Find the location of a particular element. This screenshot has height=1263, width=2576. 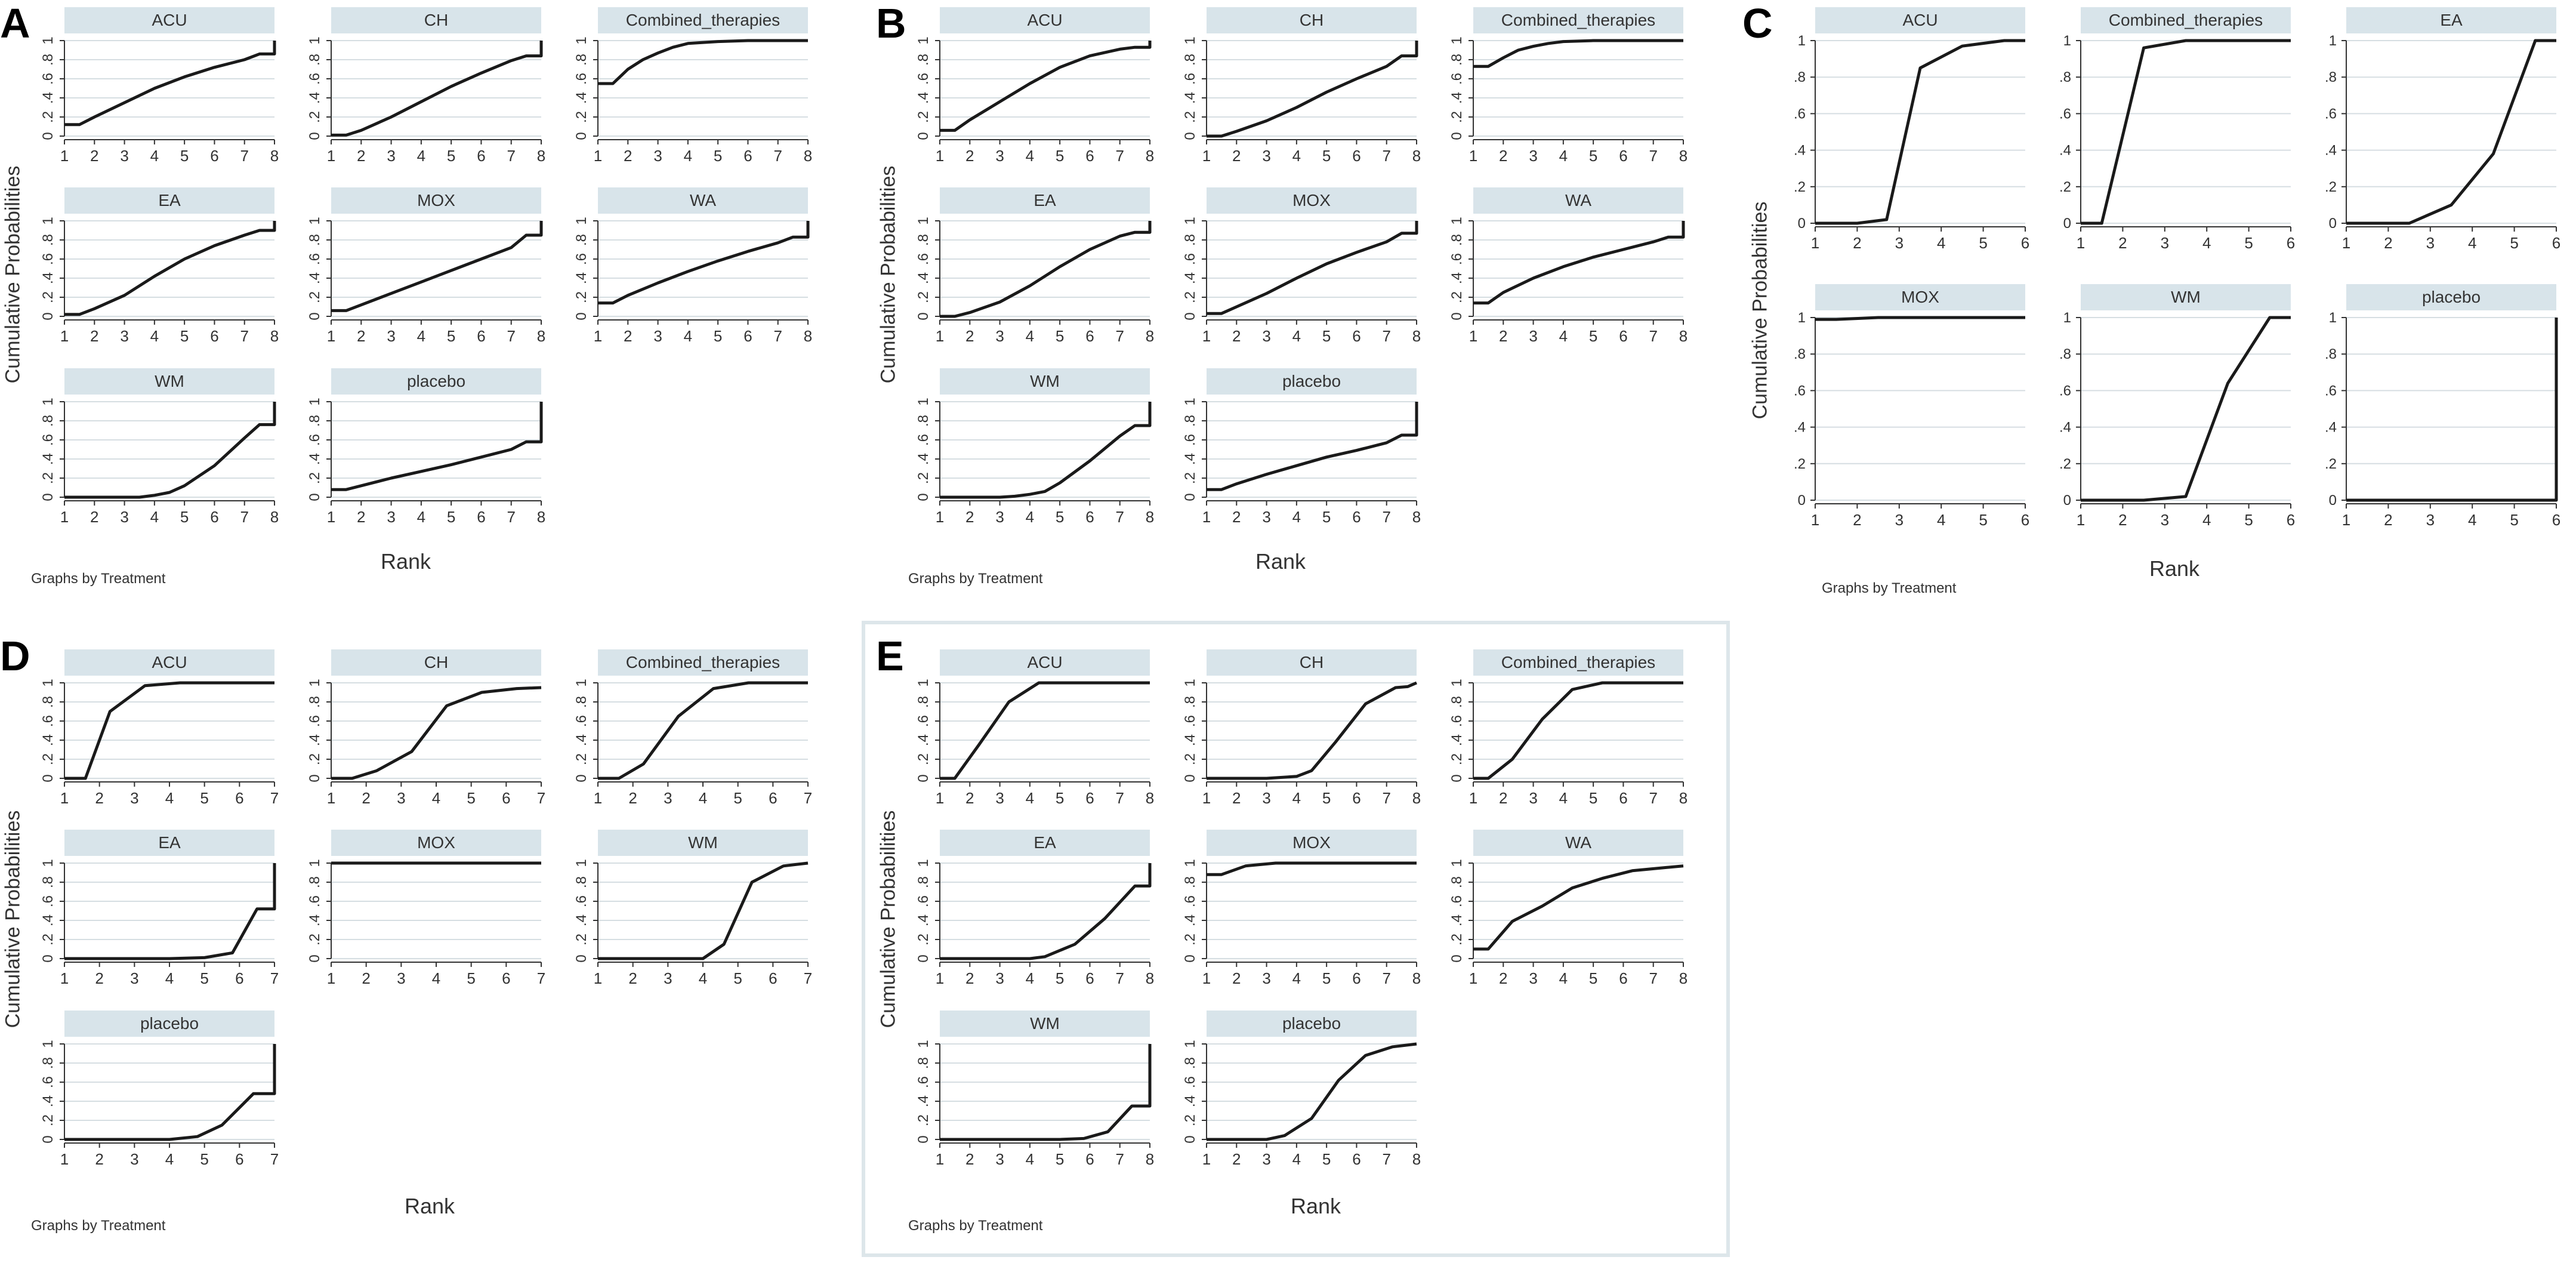

panel-a-subplot-placebo: placebo 0 .2 .4 .6 .8 1 1 2 3 4 5 6 7 8 is located at coordinates (426, 447).